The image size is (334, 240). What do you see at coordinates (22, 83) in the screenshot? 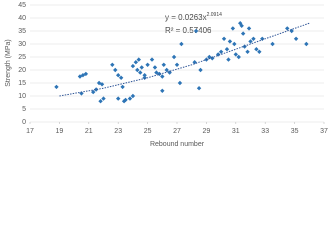
I see `y-tick-label: 15` at bounding box center [22, 83].